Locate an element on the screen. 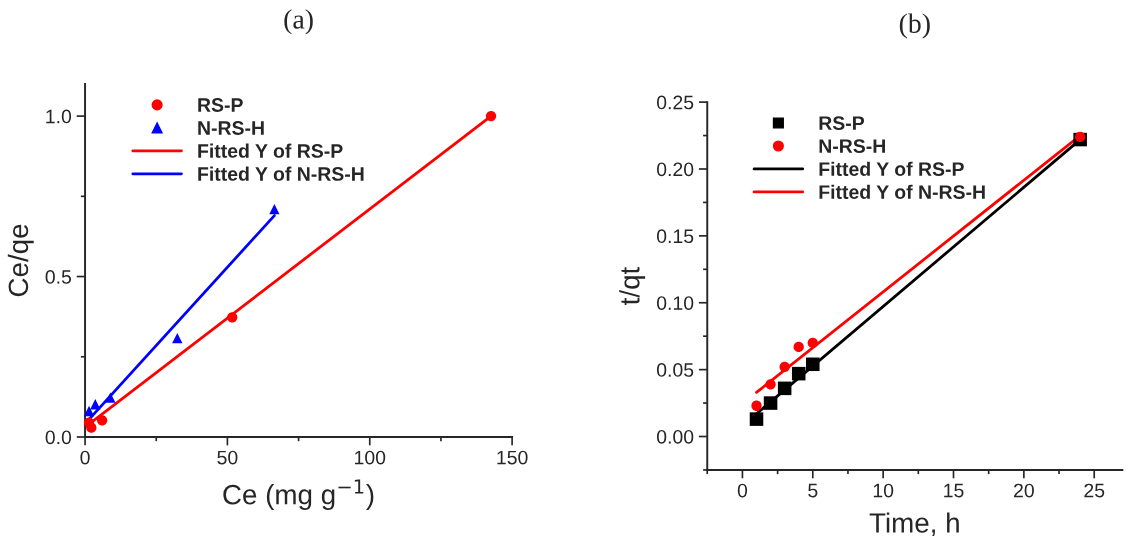 The width and height of the screenshot is (1128, 549). x-tick-label: 15 is located at coordinates (954, 490).